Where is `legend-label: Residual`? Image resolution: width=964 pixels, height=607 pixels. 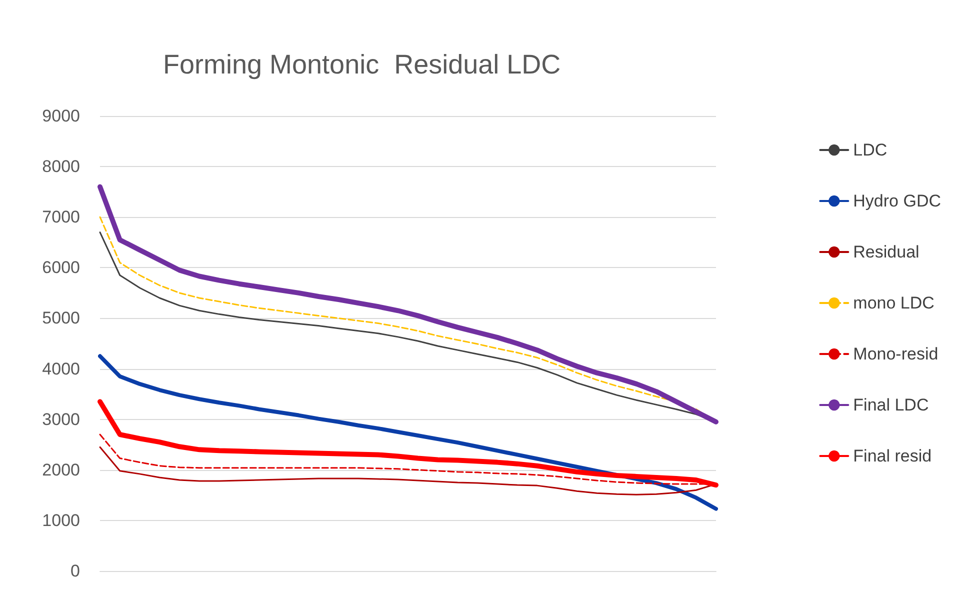 legend-label: Residual is located at coordinates (886, 252).